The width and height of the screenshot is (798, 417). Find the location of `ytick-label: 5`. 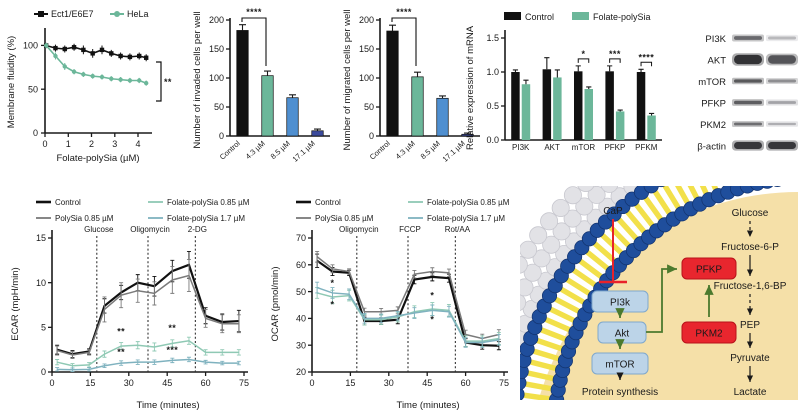

ytick-label: 5 is located at coordinates (43, 328).